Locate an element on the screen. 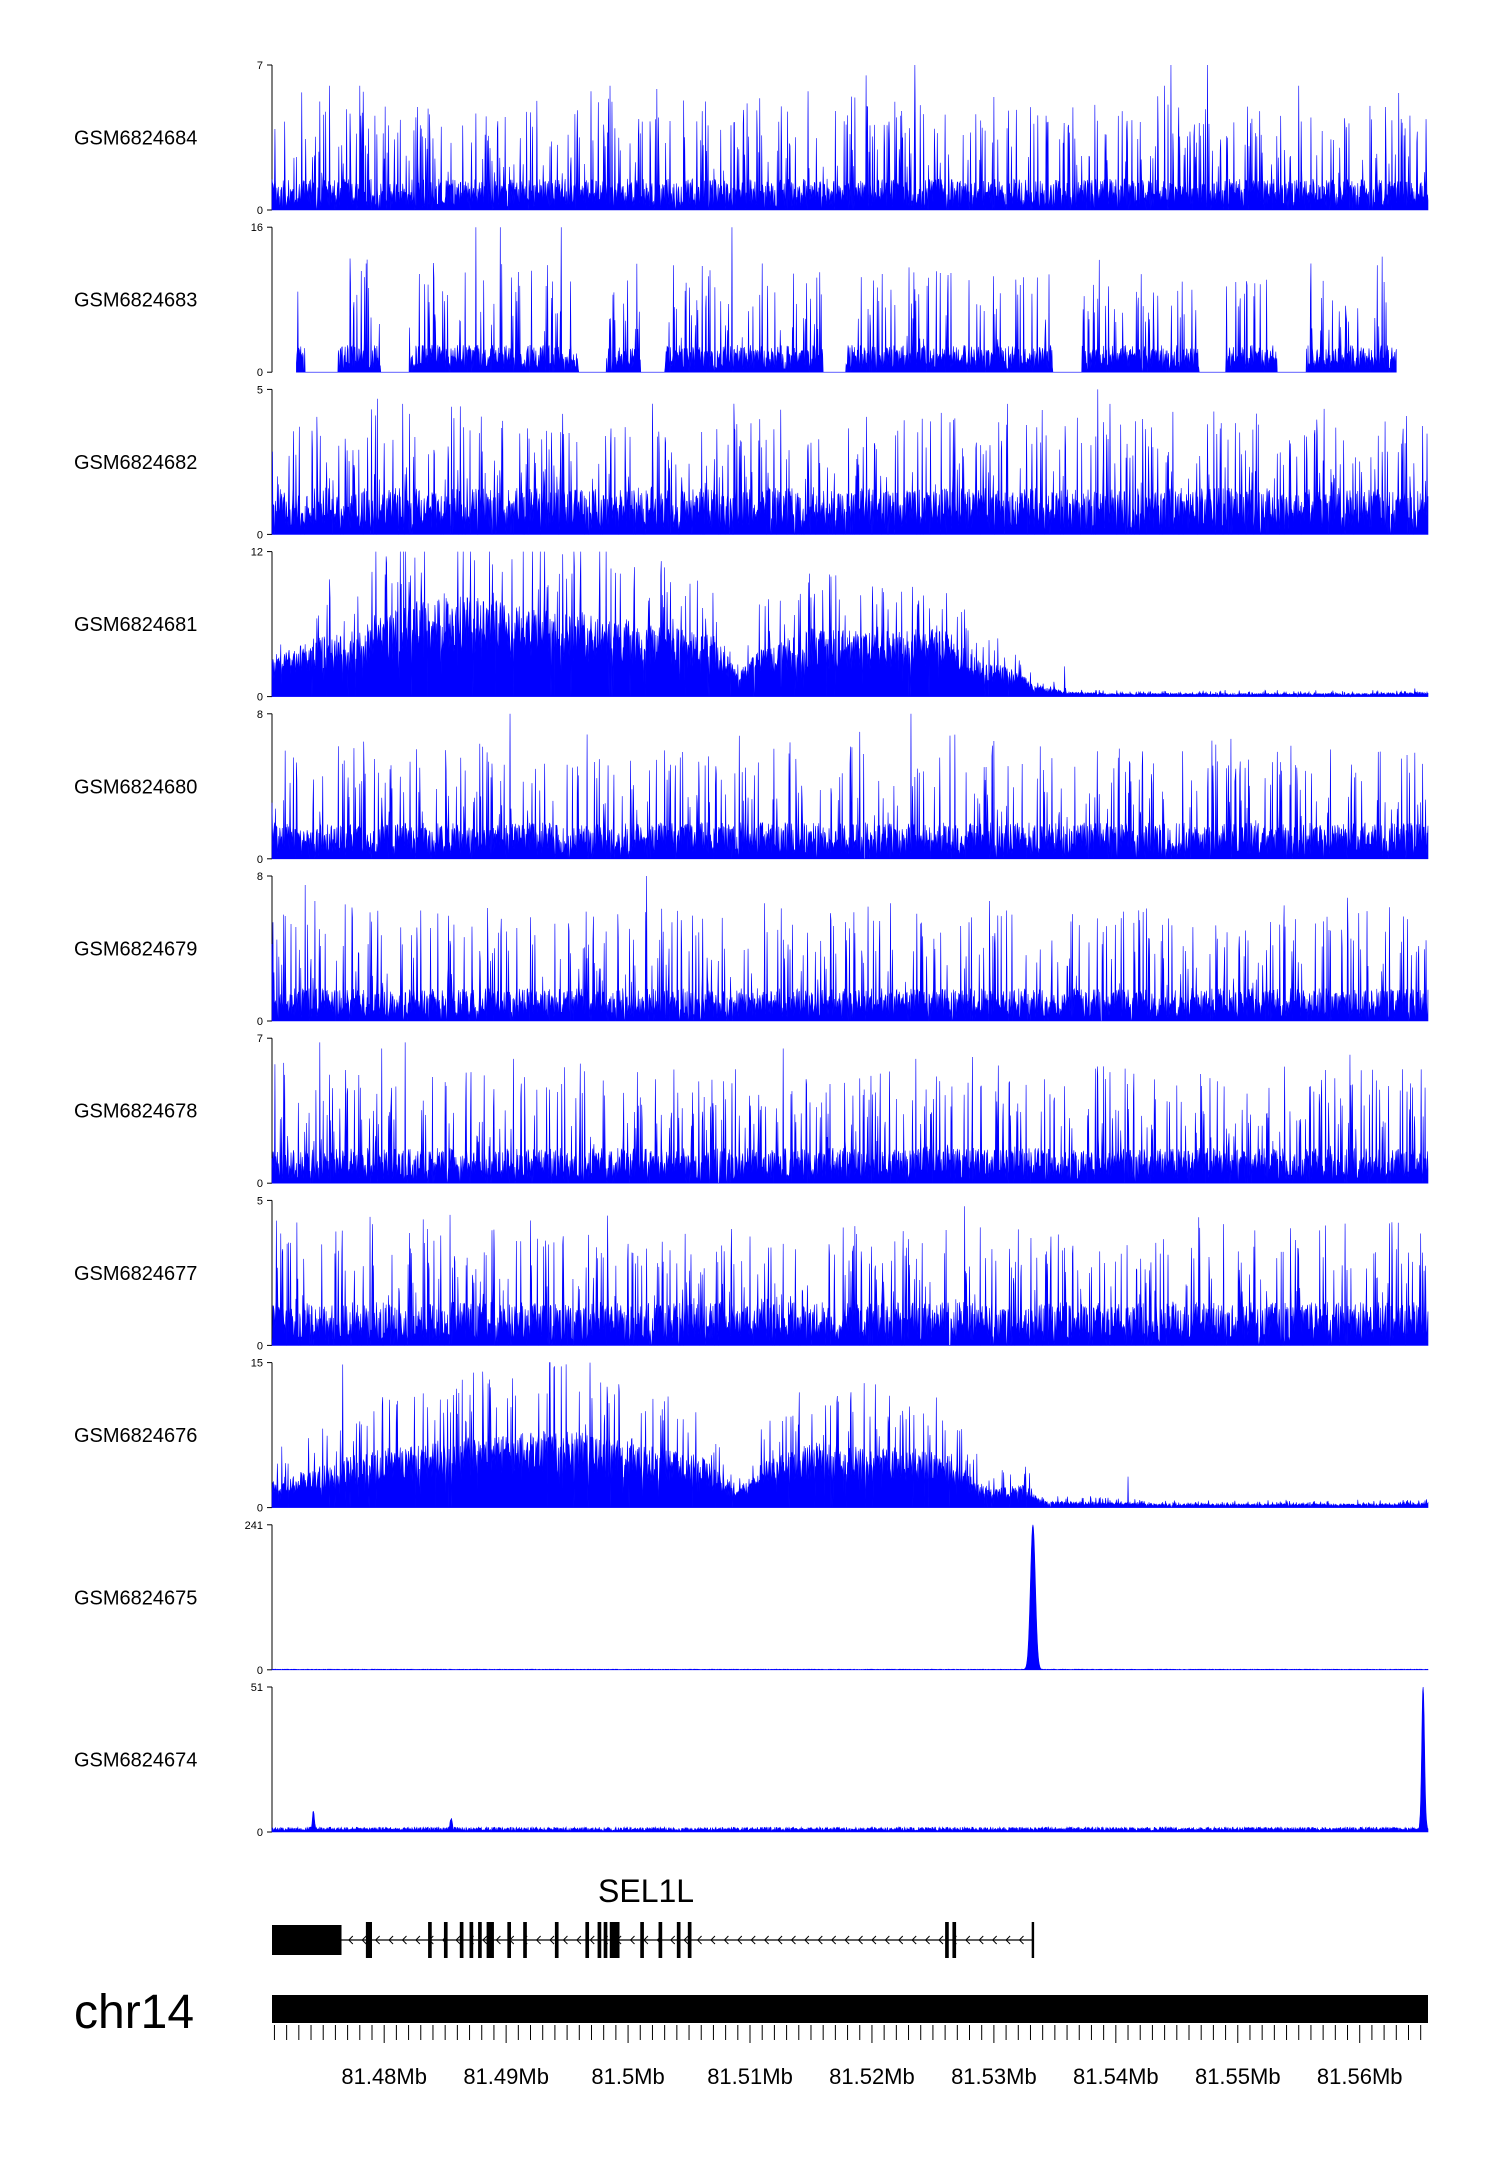  coverage-area-gsm6824682 is located at coordinates (850, 462).